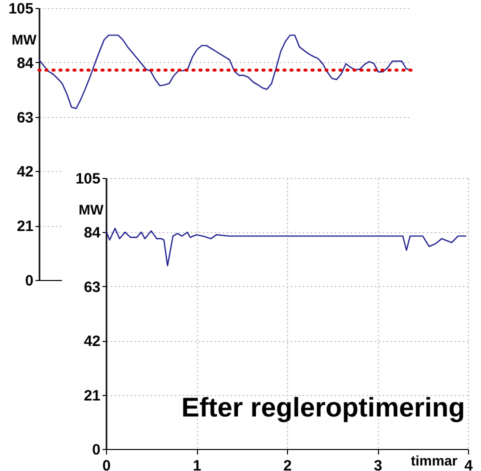 This screenshot has height=471, width=481. Describe the element at coordinates (287, 464) in the screenshot. I see `x-tick-label: 2` at that location.